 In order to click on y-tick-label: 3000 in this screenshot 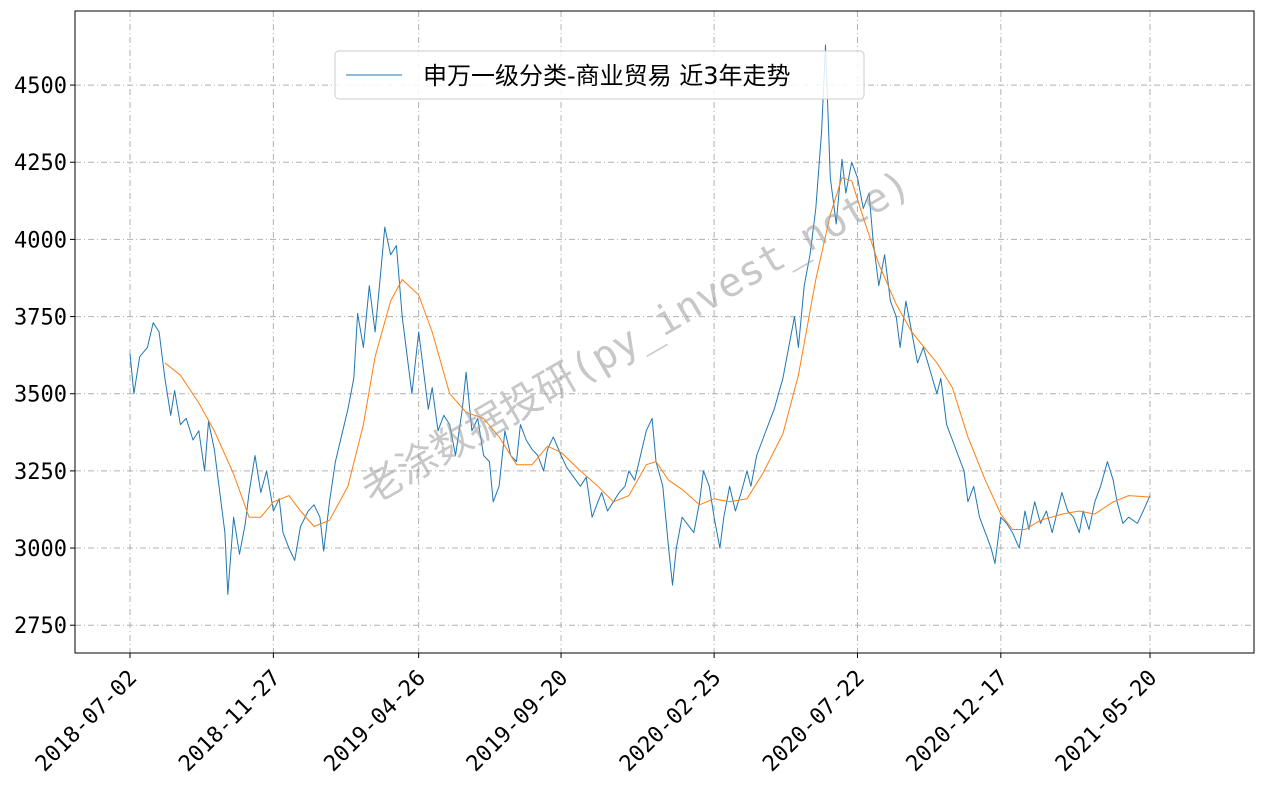, I will do `click(40, 549)`.